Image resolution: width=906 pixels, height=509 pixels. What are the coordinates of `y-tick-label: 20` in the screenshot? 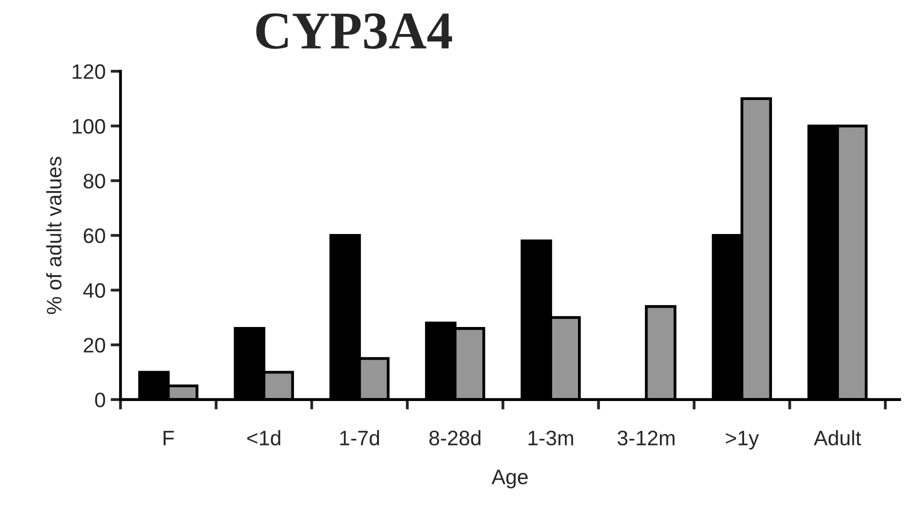 It's located at (95, 345).